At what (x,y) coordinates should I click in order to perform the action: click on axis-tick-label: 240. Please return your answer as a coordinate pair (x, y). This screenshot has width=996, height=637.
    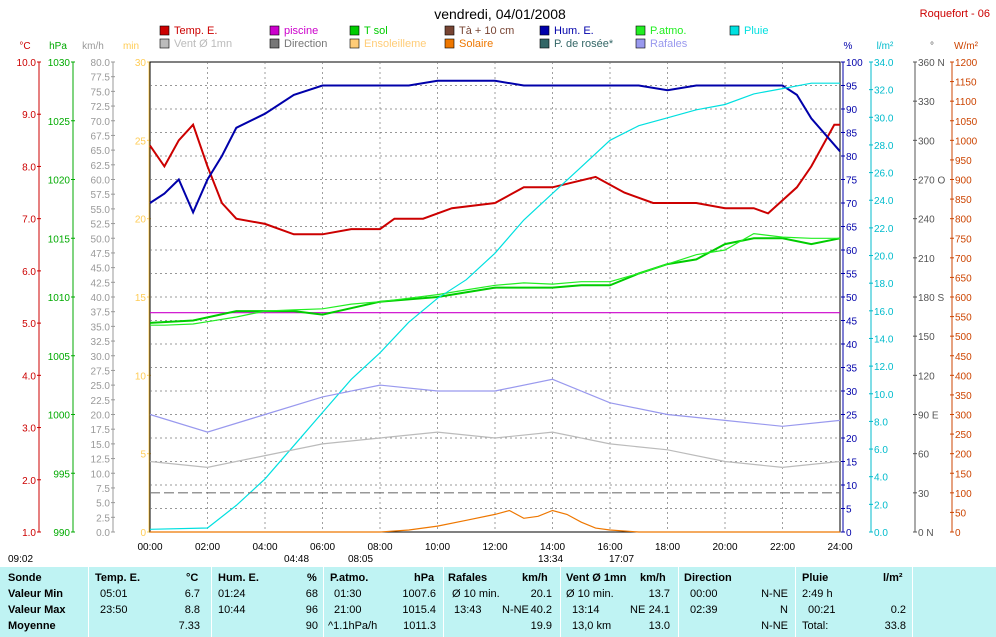
    Looking at the image, I should click on (926, 220).